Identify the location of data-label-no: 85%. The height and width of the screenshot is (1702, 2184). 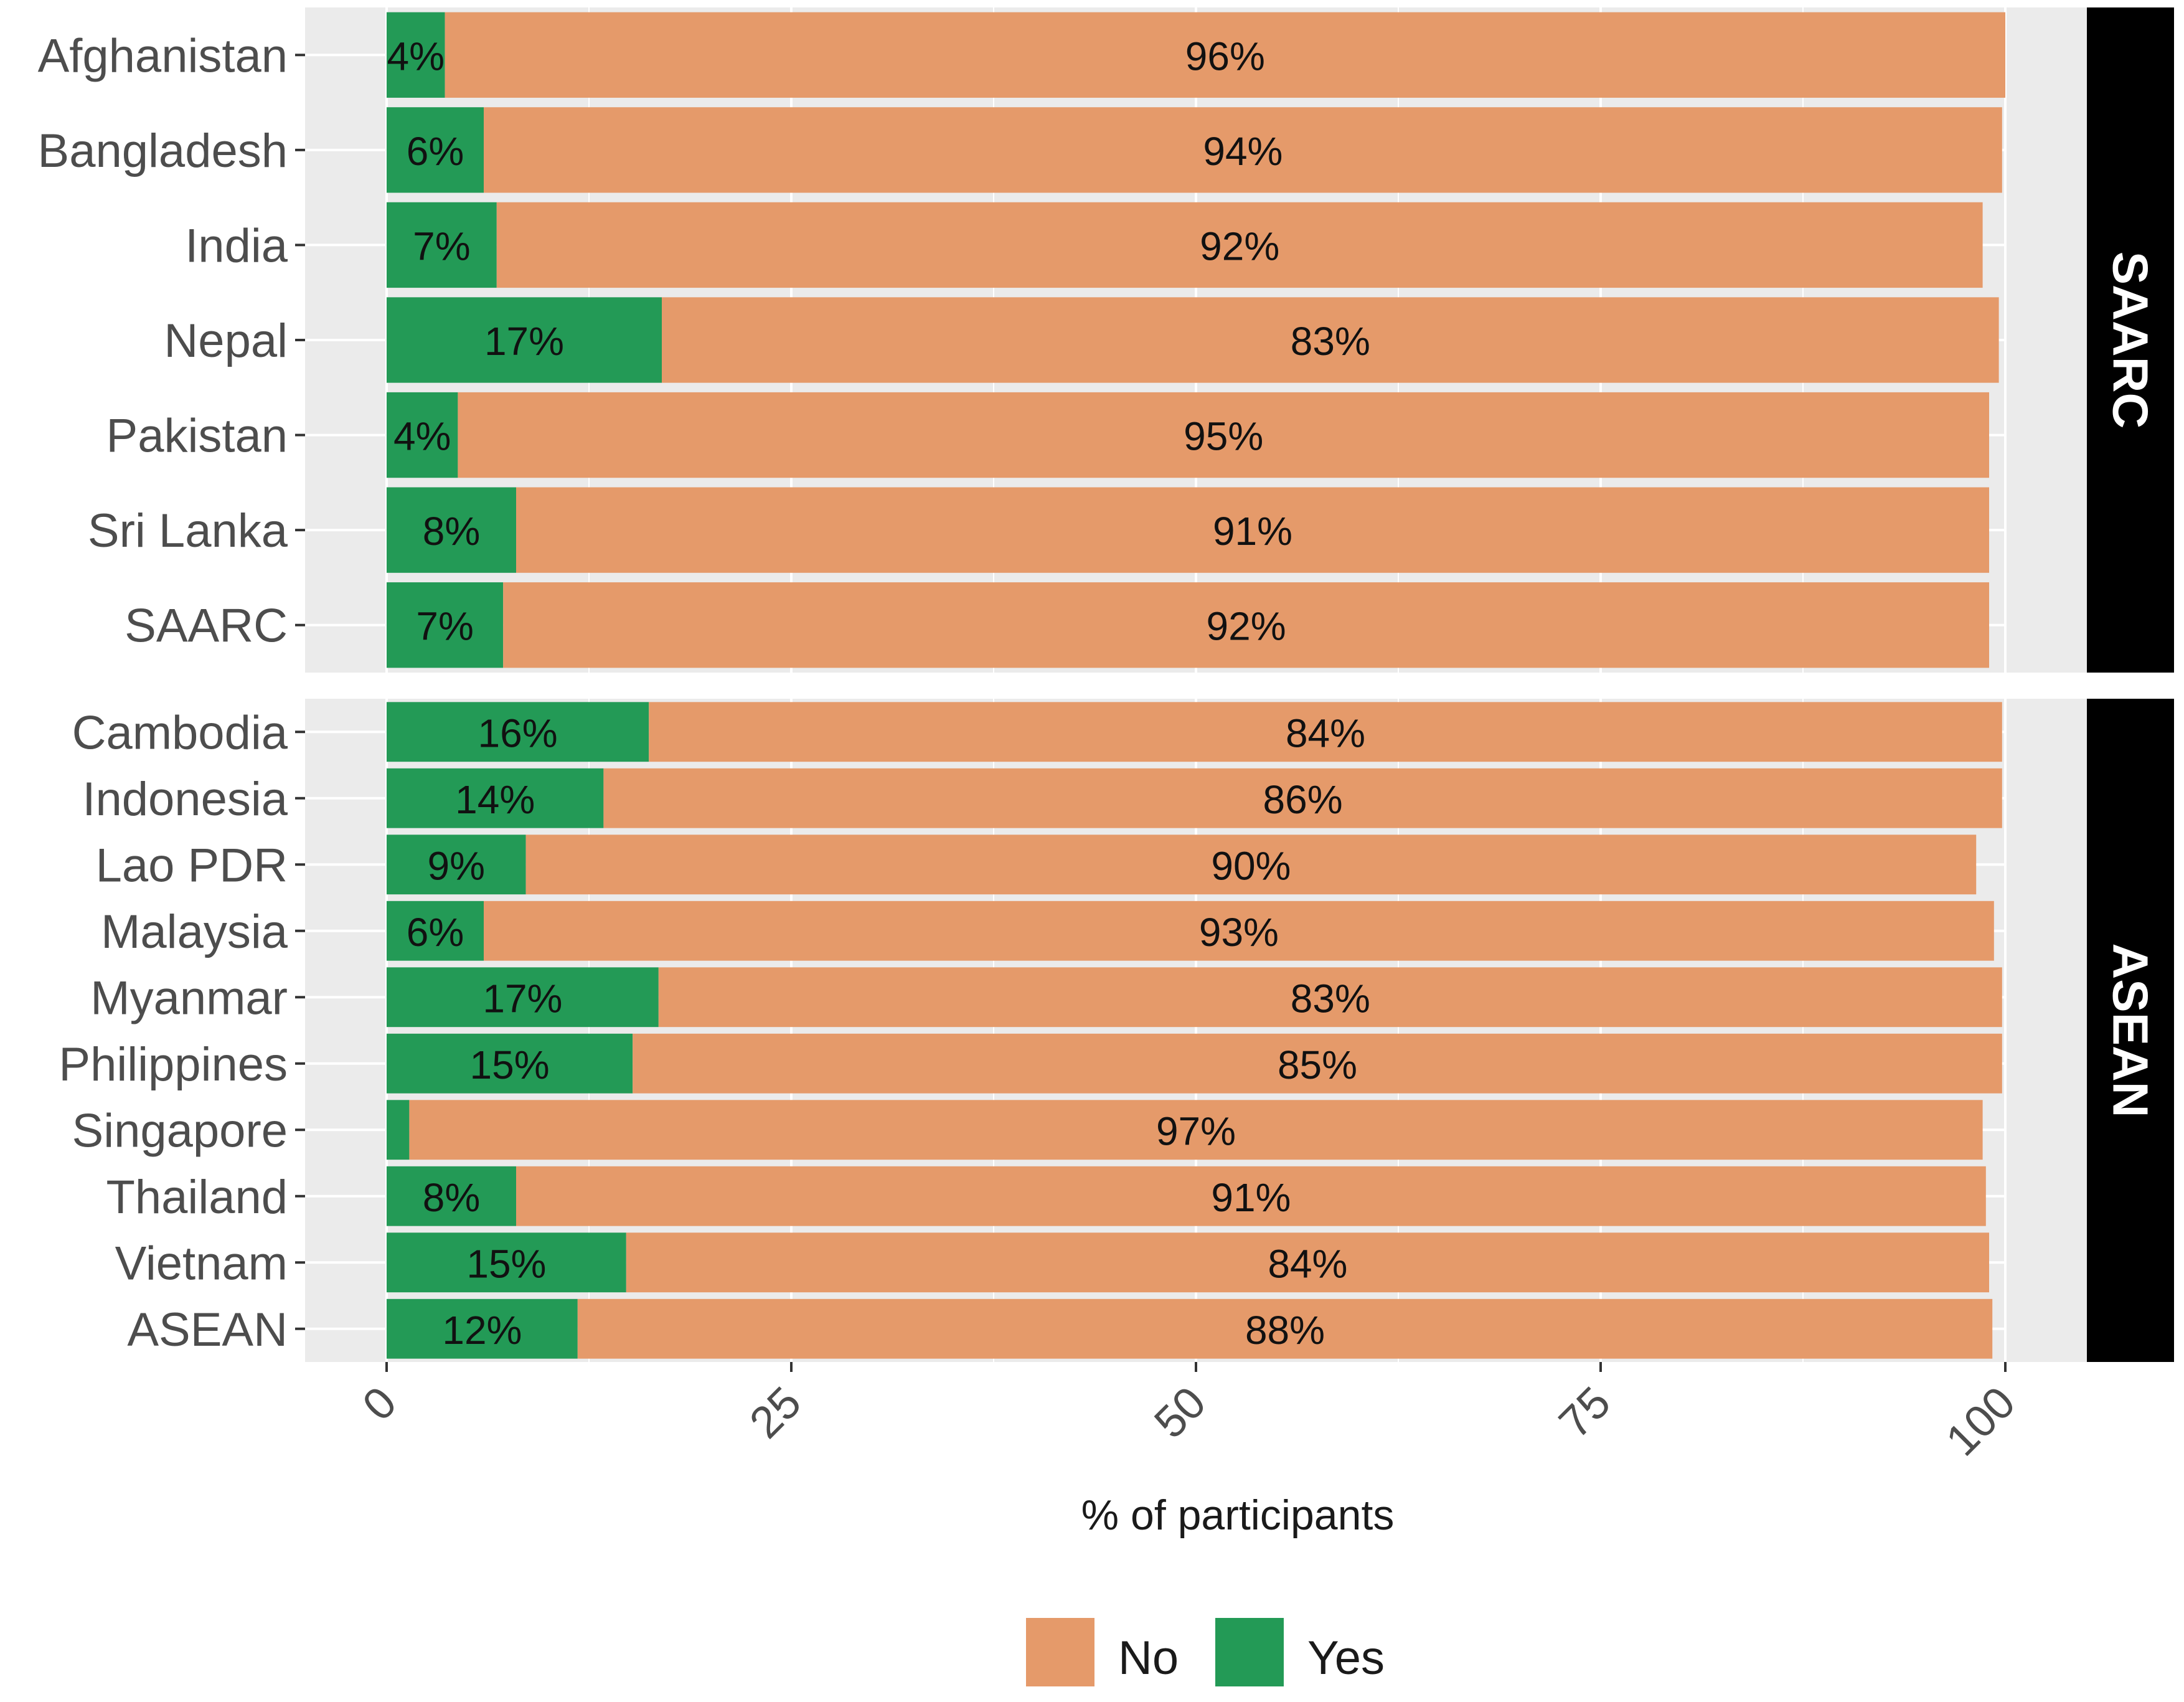
(1318, 1064).